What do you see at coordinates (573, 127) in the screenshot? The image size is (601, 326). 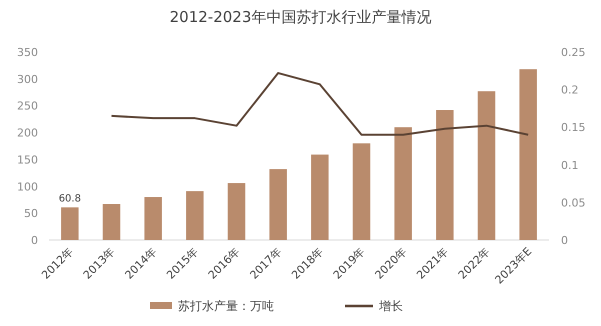 I see `y2-tick-label: 0.15` at bounding box center [573, 127].